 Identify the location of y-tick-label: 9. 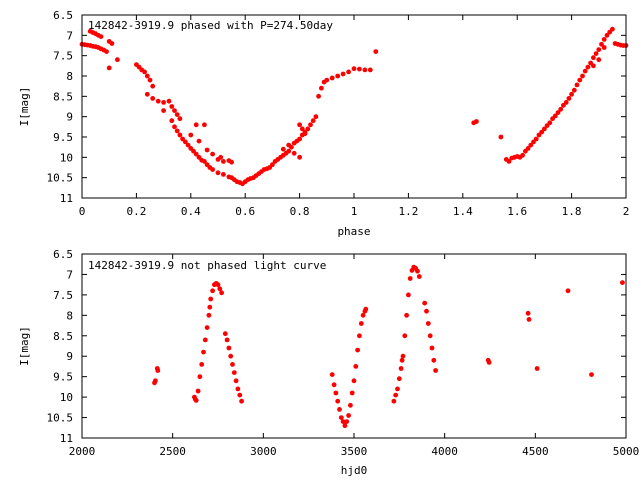
(69, 356).